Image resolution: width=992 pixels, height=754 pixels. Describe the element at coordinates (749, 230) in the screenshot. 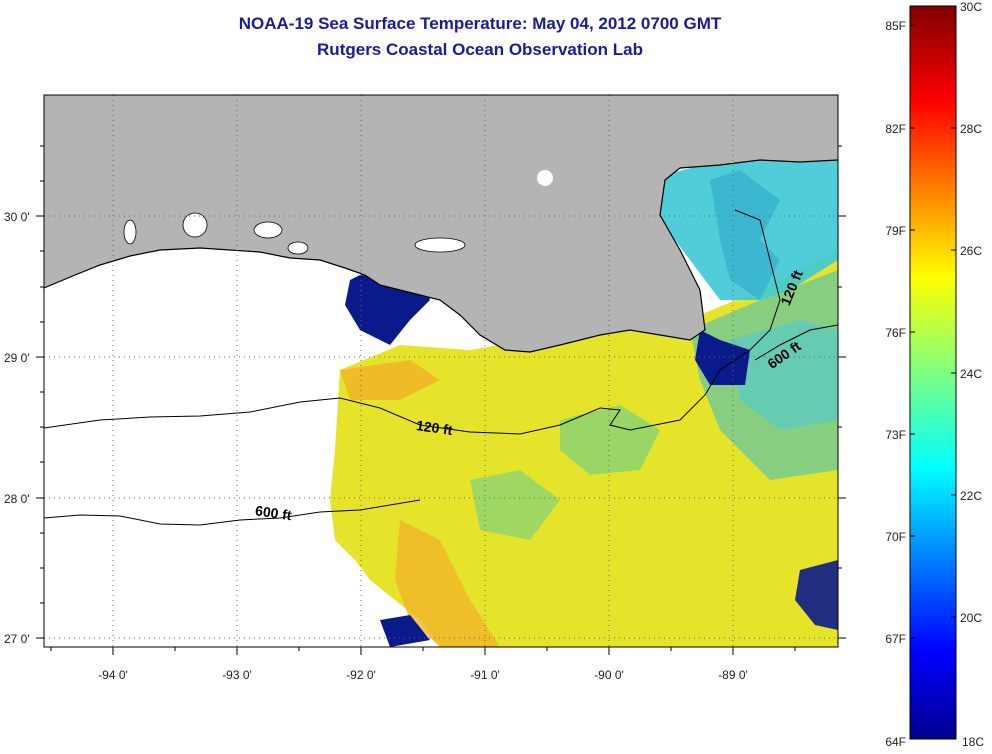

I see `sst-northeast-field` at that location.